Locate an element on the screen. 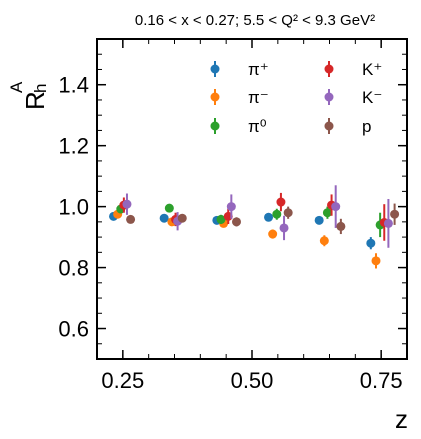 Image resolution: width=421 pixels, height=439 pixels. y-tick-label: 1.2 is located at coordinates (73, 146).